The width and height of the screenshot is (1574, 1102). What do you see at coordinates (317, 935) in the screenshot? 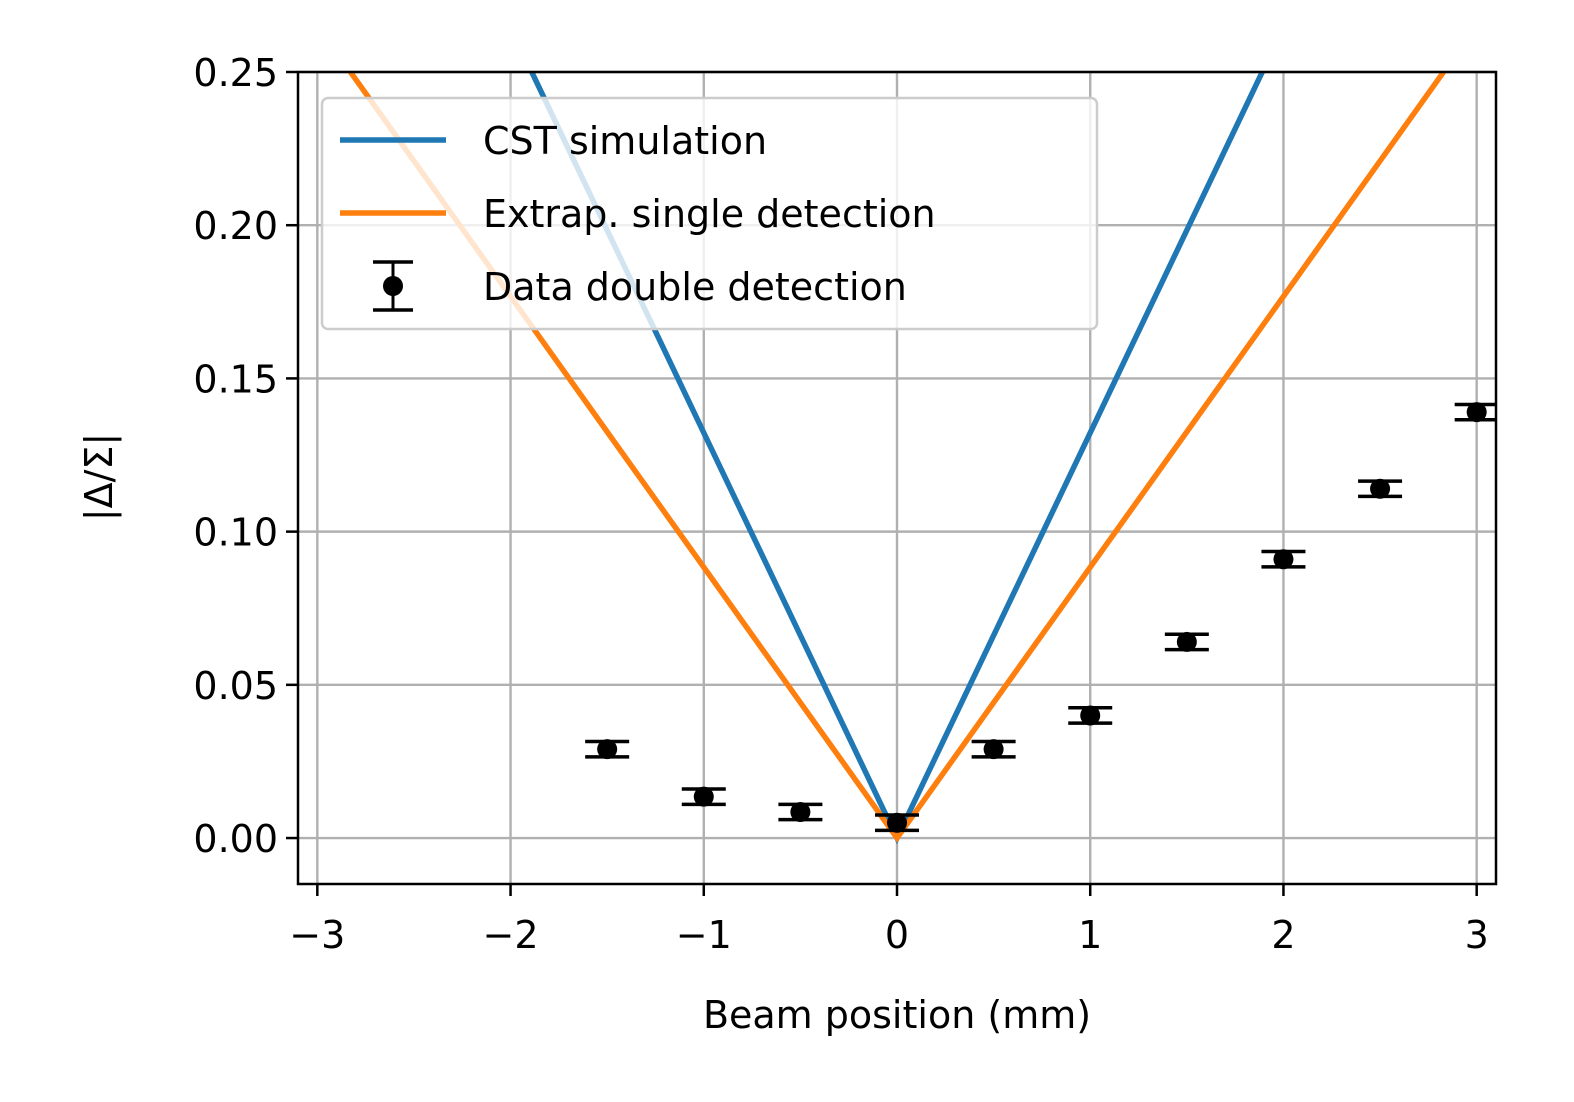
I see `x-tick-label: −3` at bounding box center [317, 935].